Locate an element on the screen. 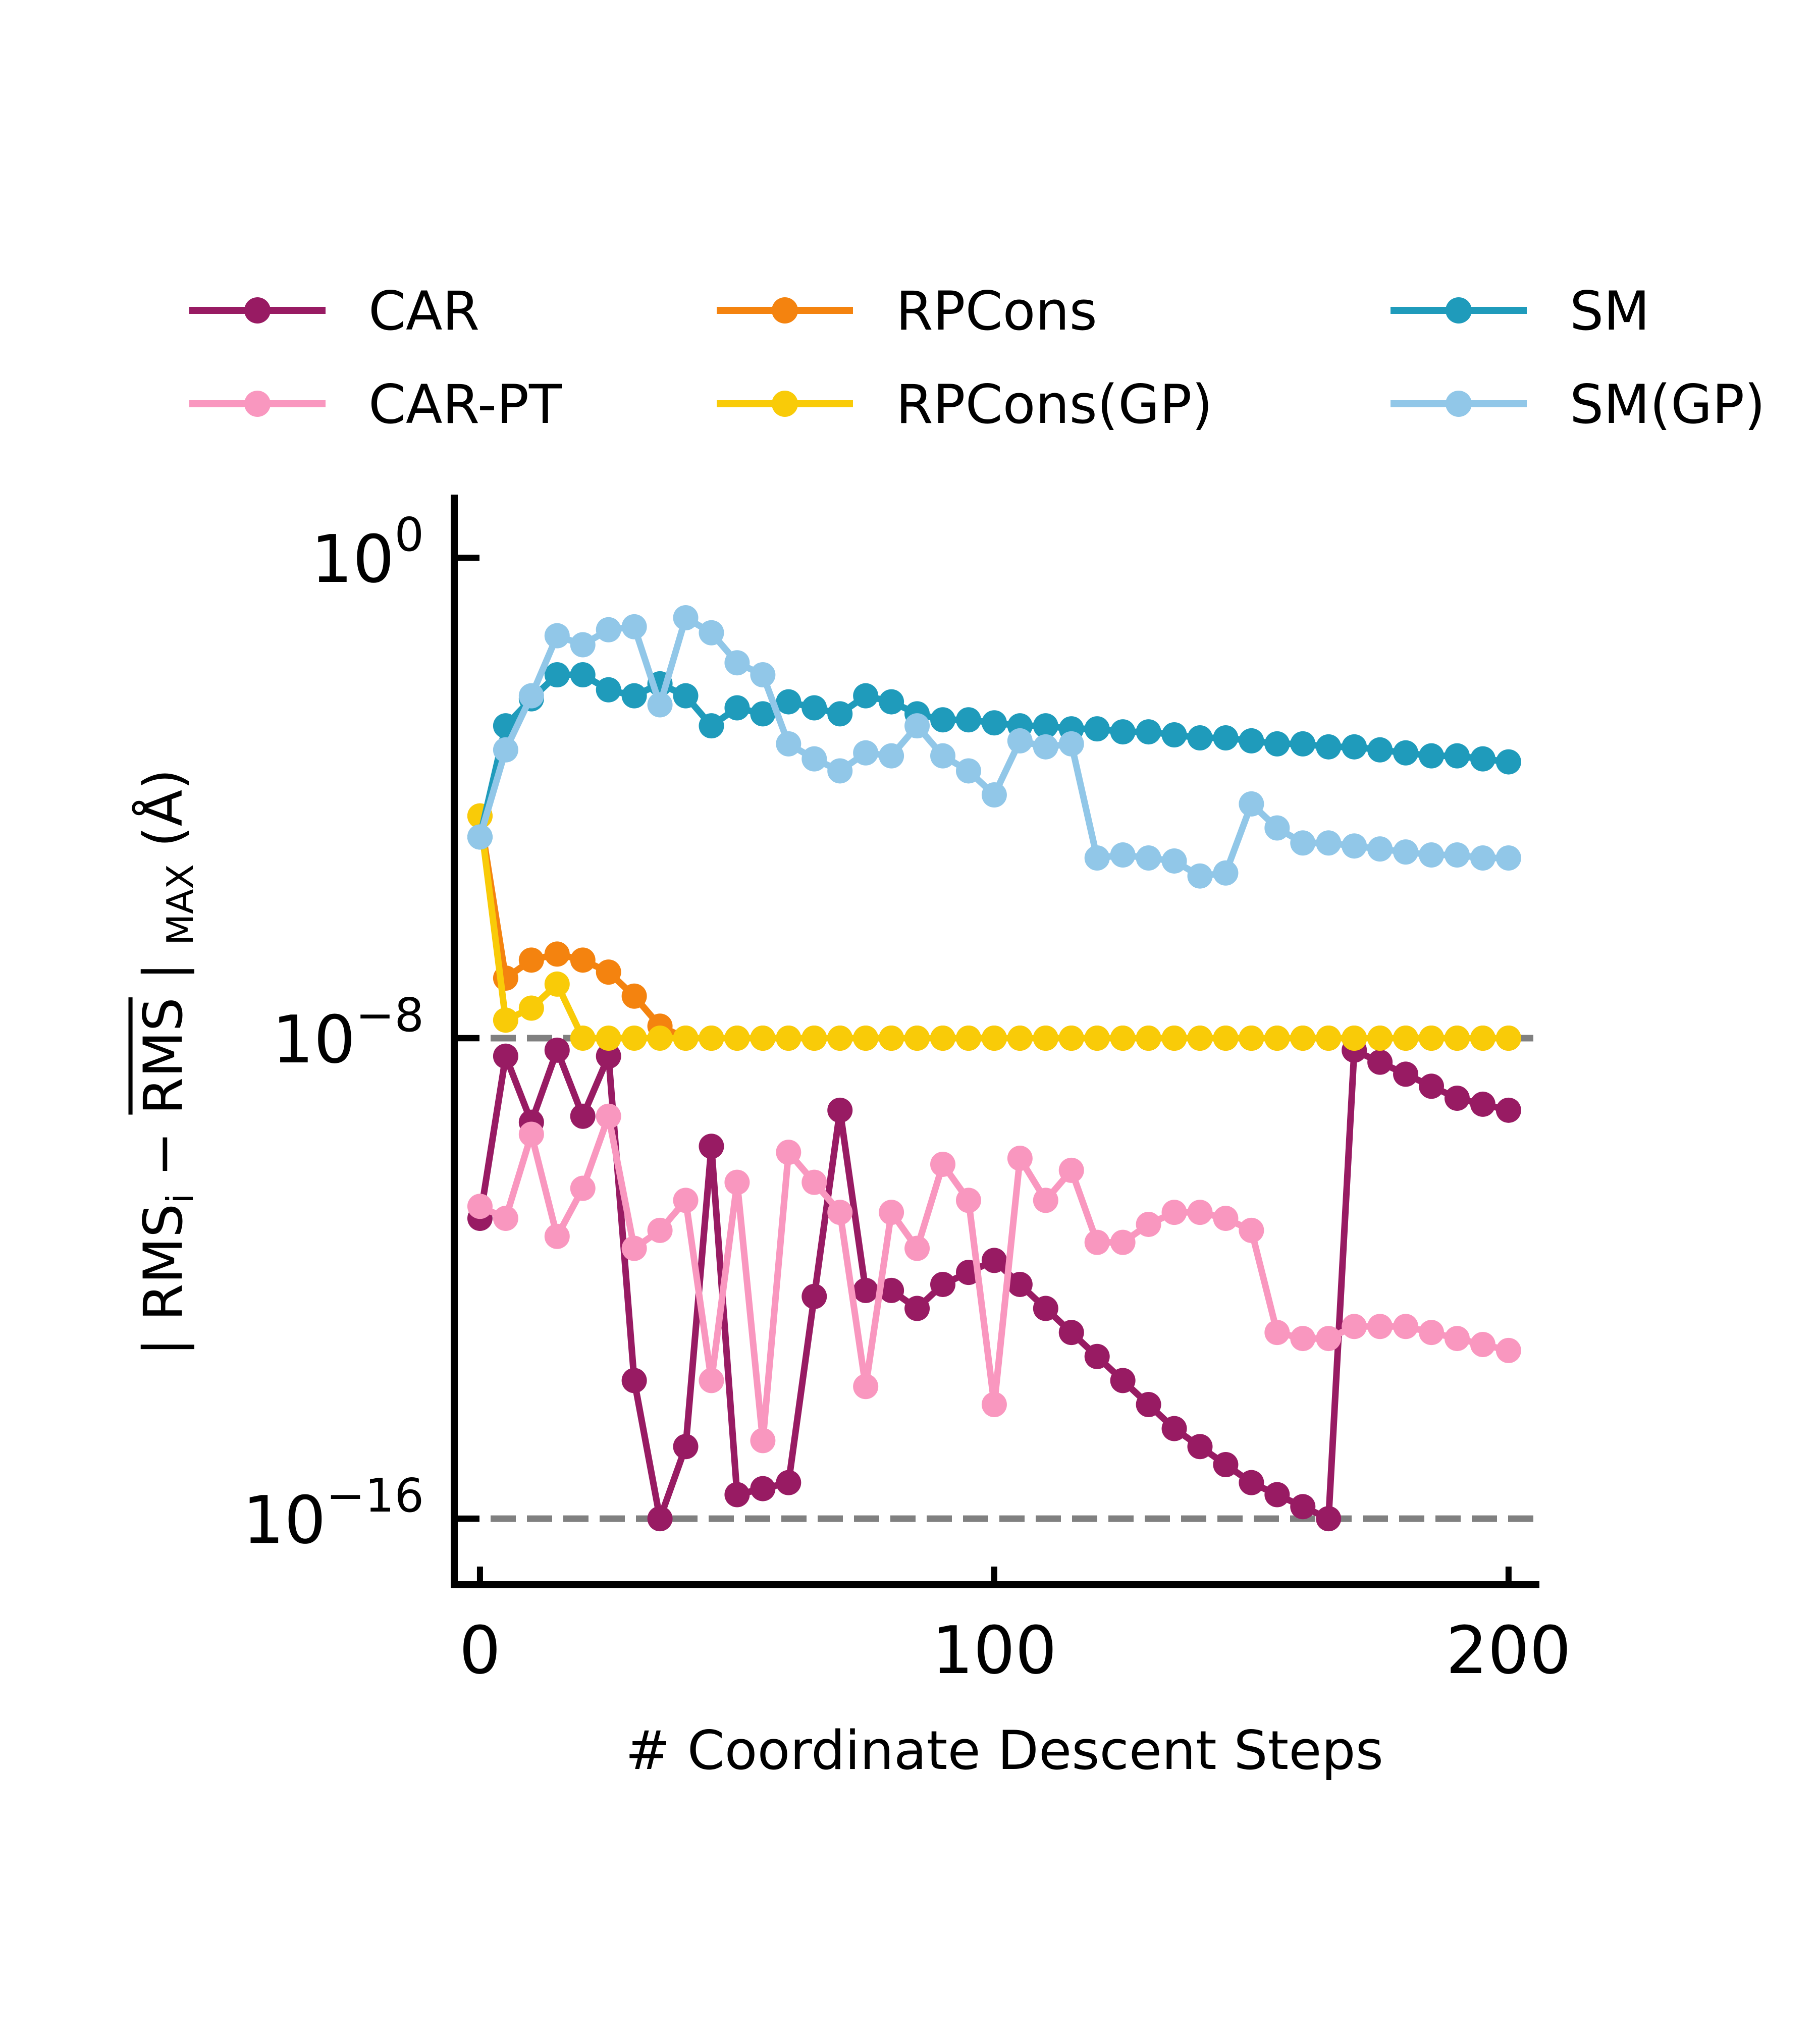 This screenshot has width=1817, height=2044. x-ticks: 0 100 200 is located at coordinates (1015, 1628).